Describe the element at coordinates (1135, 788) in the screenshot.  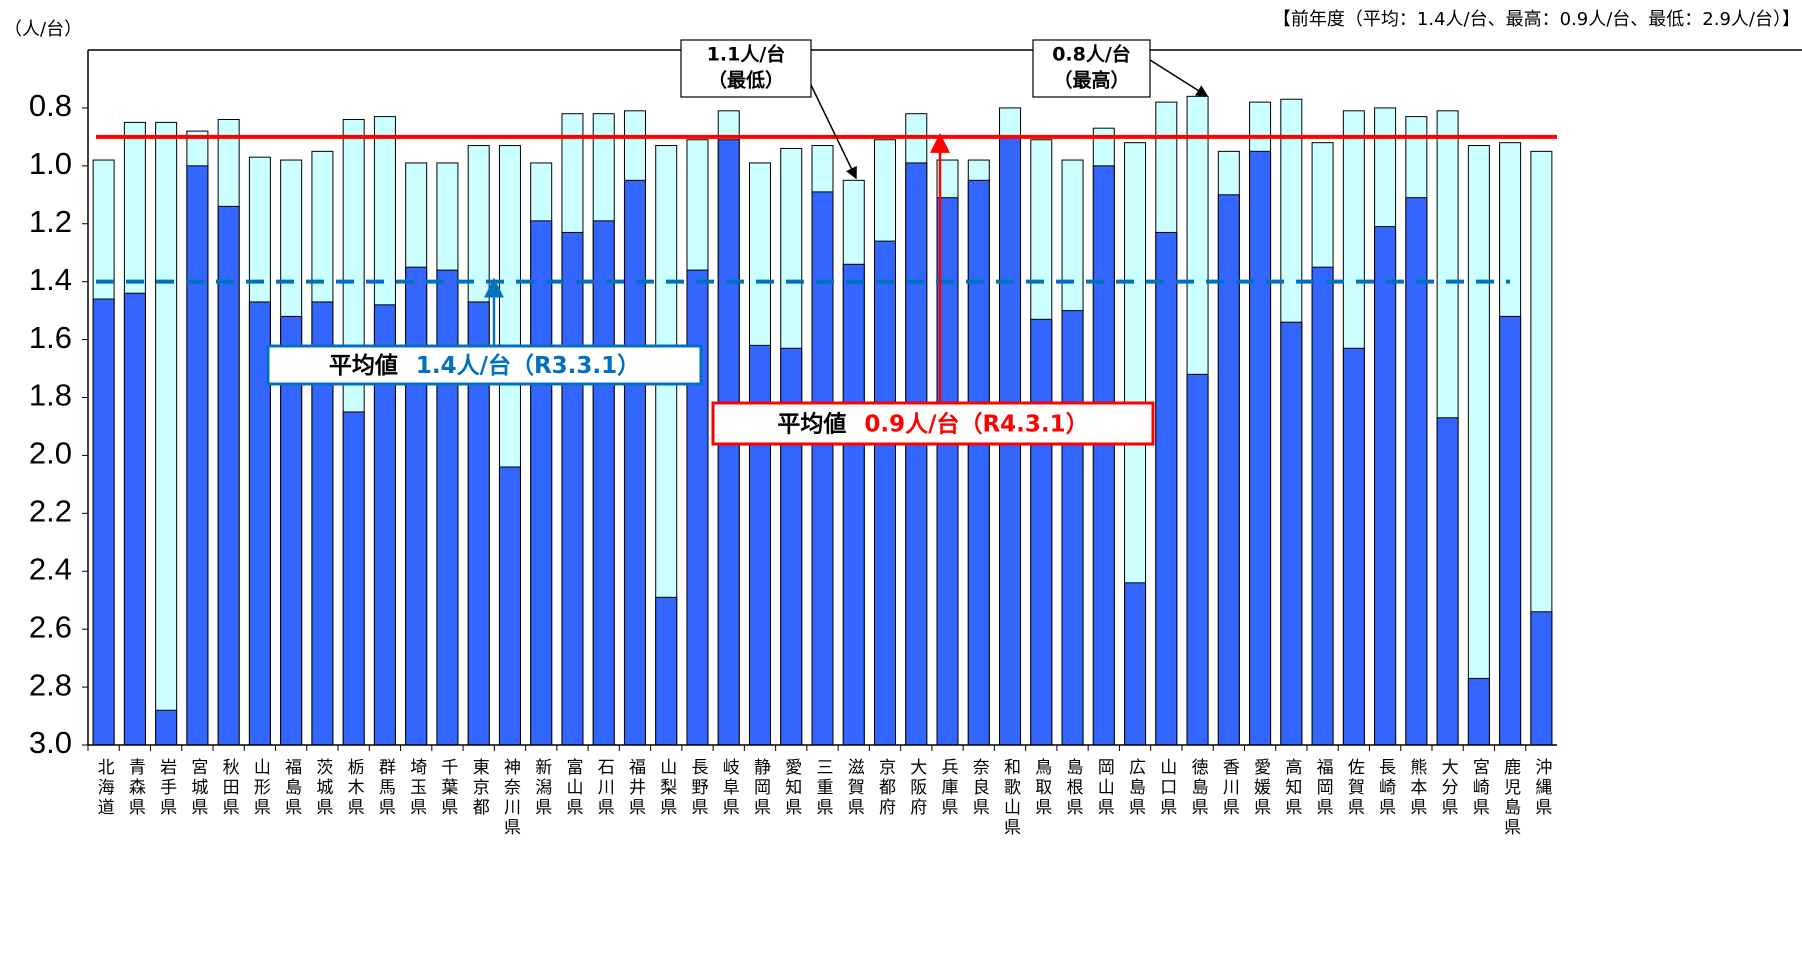
I see `x-tick-label: 広島県` at that location.